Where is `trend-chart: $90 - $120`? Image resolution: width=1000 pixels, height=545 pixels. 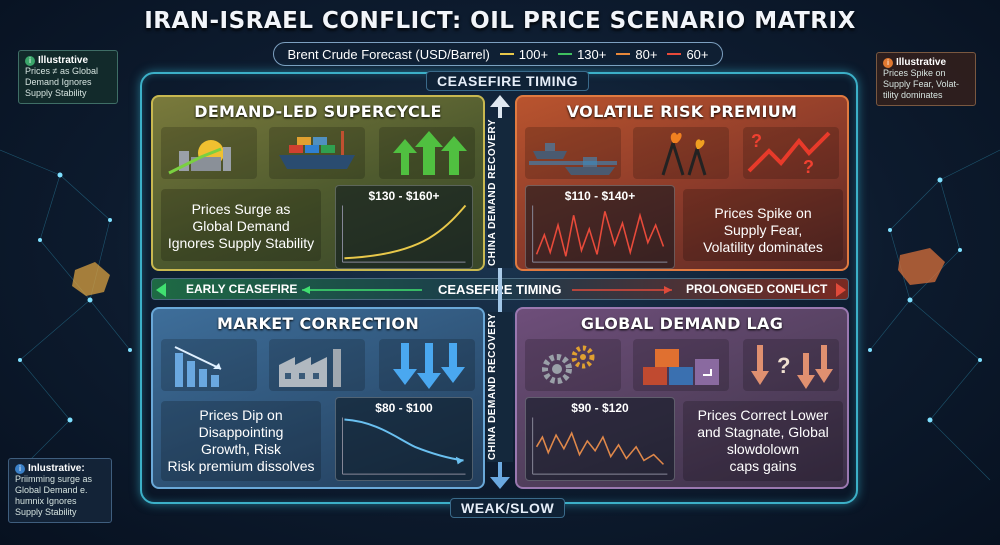
trend-chart: $90 - $120 is located at coordinates (600, 439).